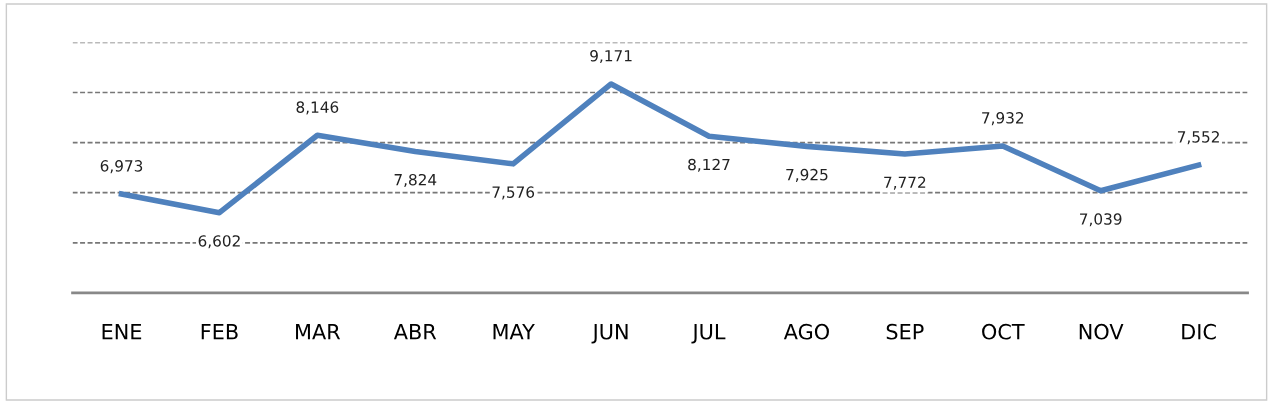  What do you see at coordinates (709, 165) in the screenshot?
I see `data-label: 8,127` at bounding box center [709, 165].